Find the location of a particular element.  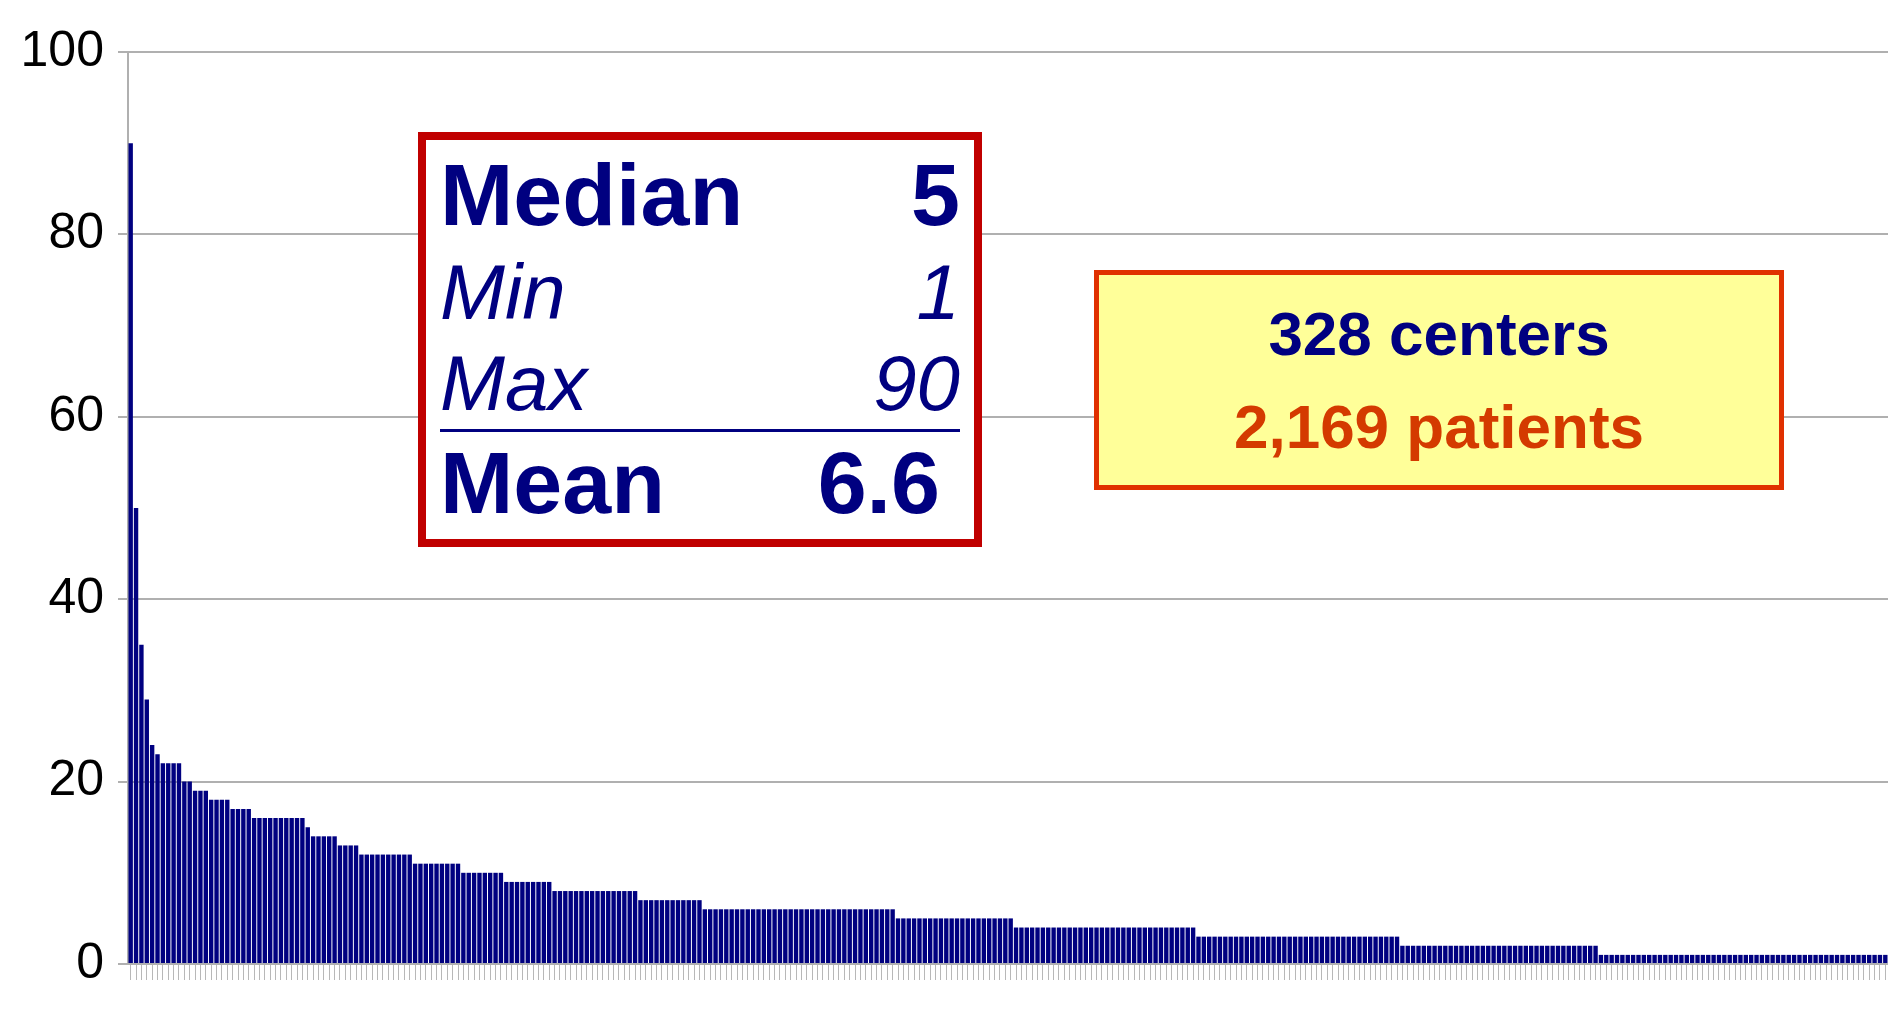

y-tick-label: 80 is located at coordinates (76, 231).